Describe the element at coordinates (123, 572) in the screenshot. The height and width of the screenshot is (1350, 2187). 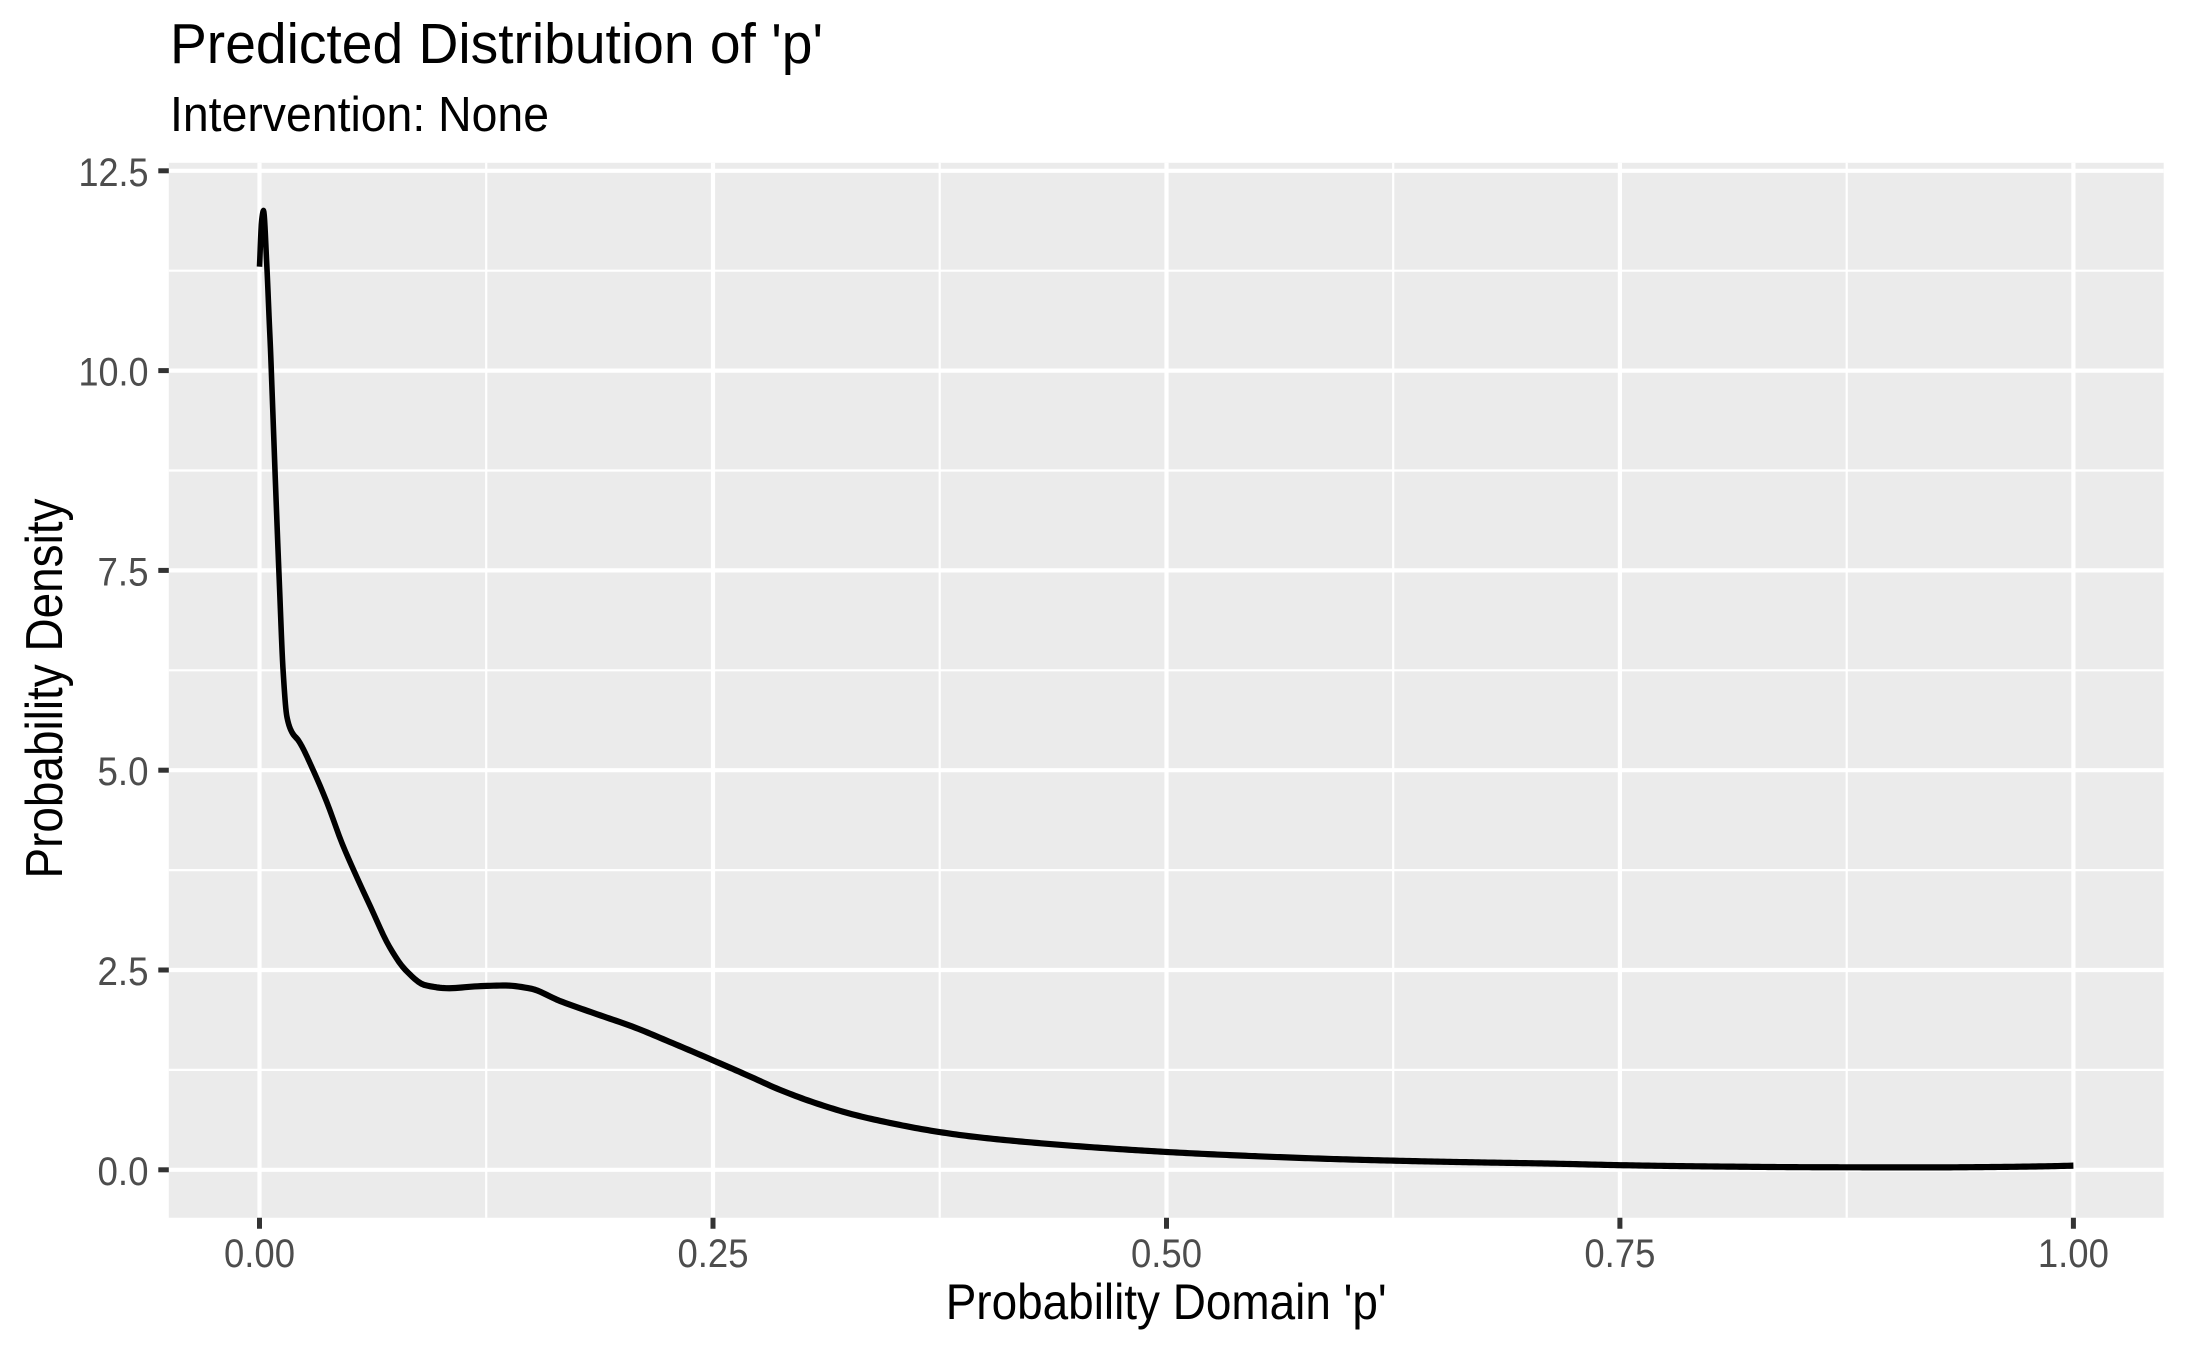
I see `svg-text: 7.5` at that location.